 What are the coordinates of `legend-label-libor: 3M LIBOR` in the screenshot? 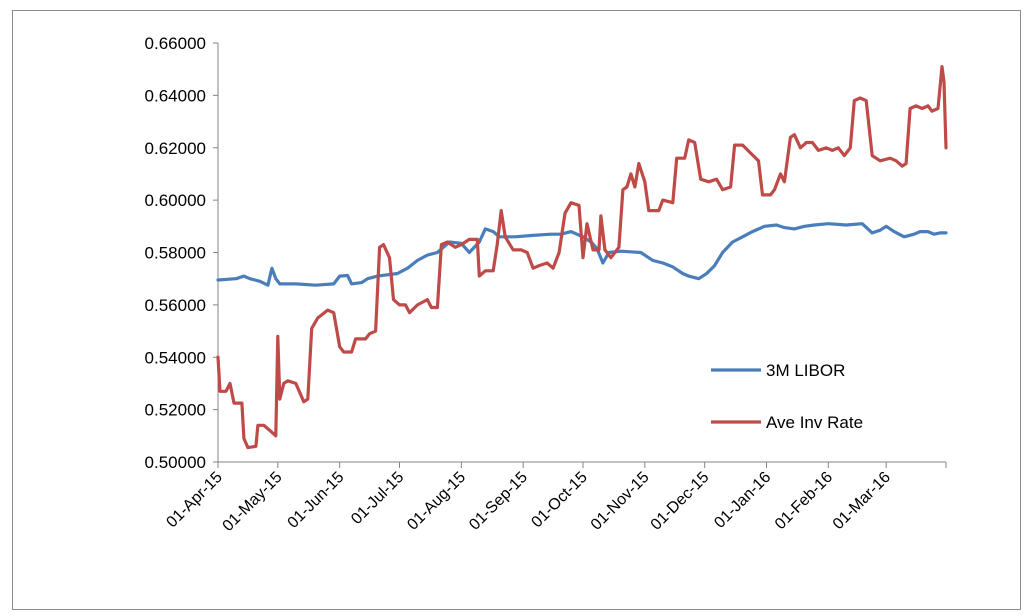 It's located at (805, 370).